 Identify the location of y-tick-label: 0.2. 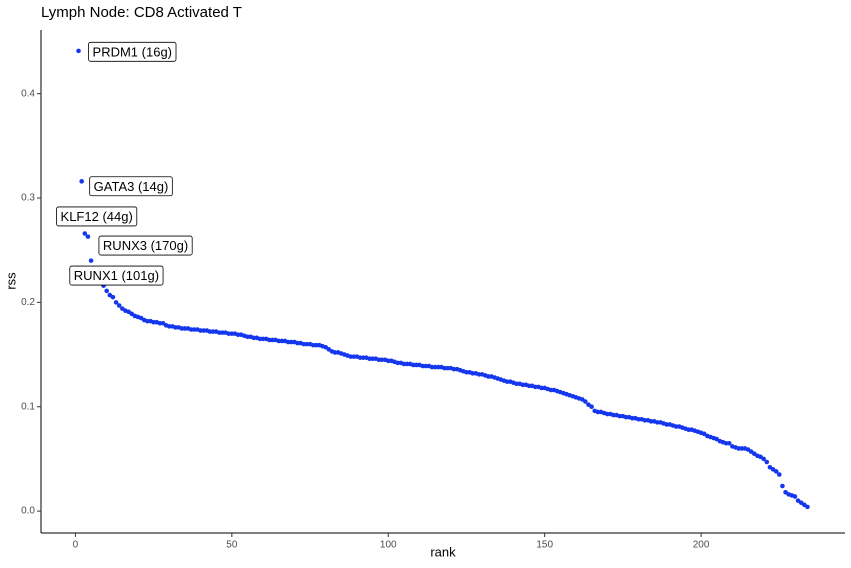
(28, 302).